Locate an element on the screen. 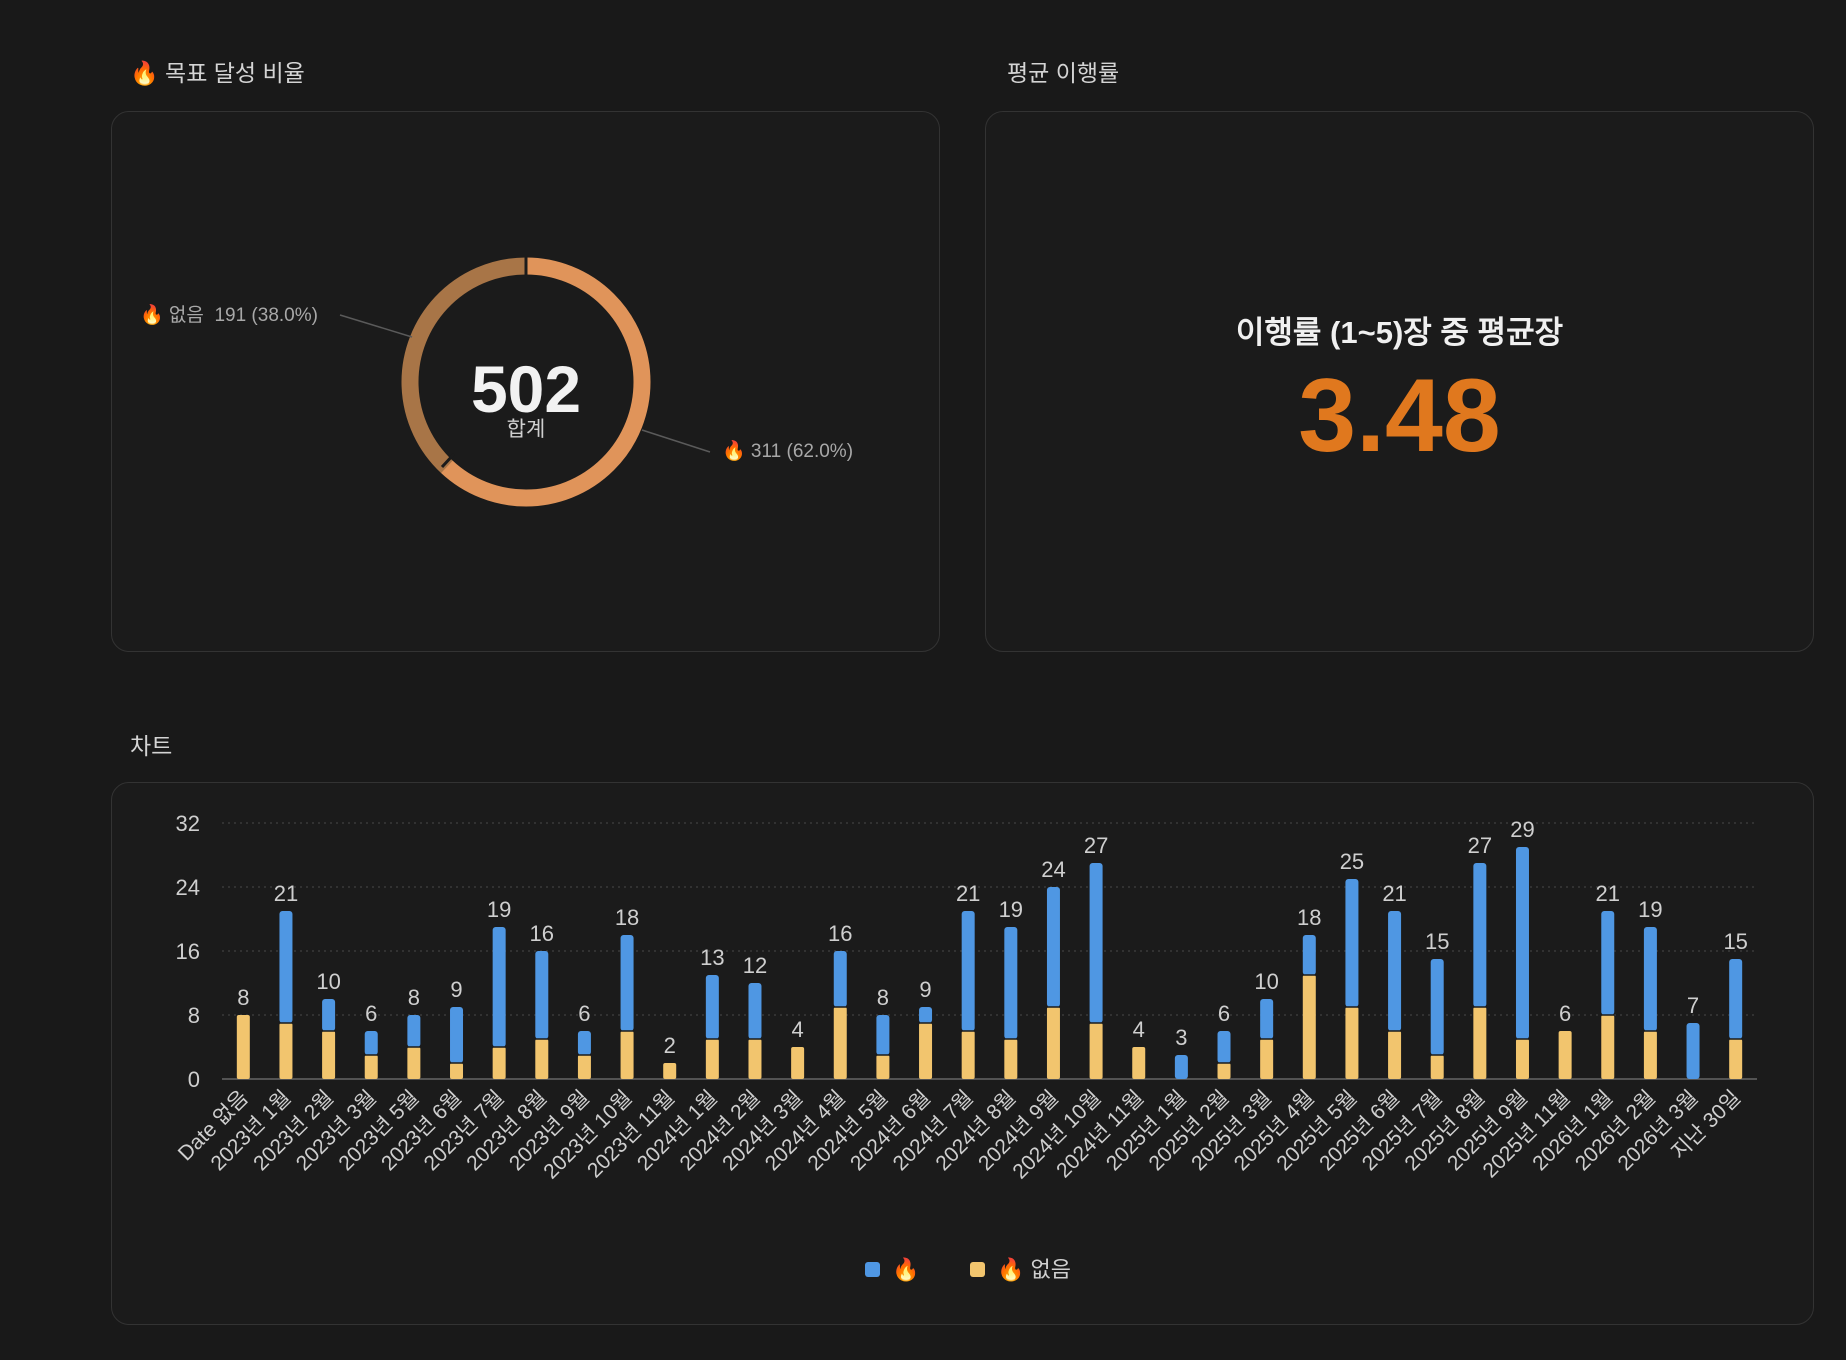 This screenshot has width=1846, height=1360. data-label: 25 is located at coordinates (1352, 861).